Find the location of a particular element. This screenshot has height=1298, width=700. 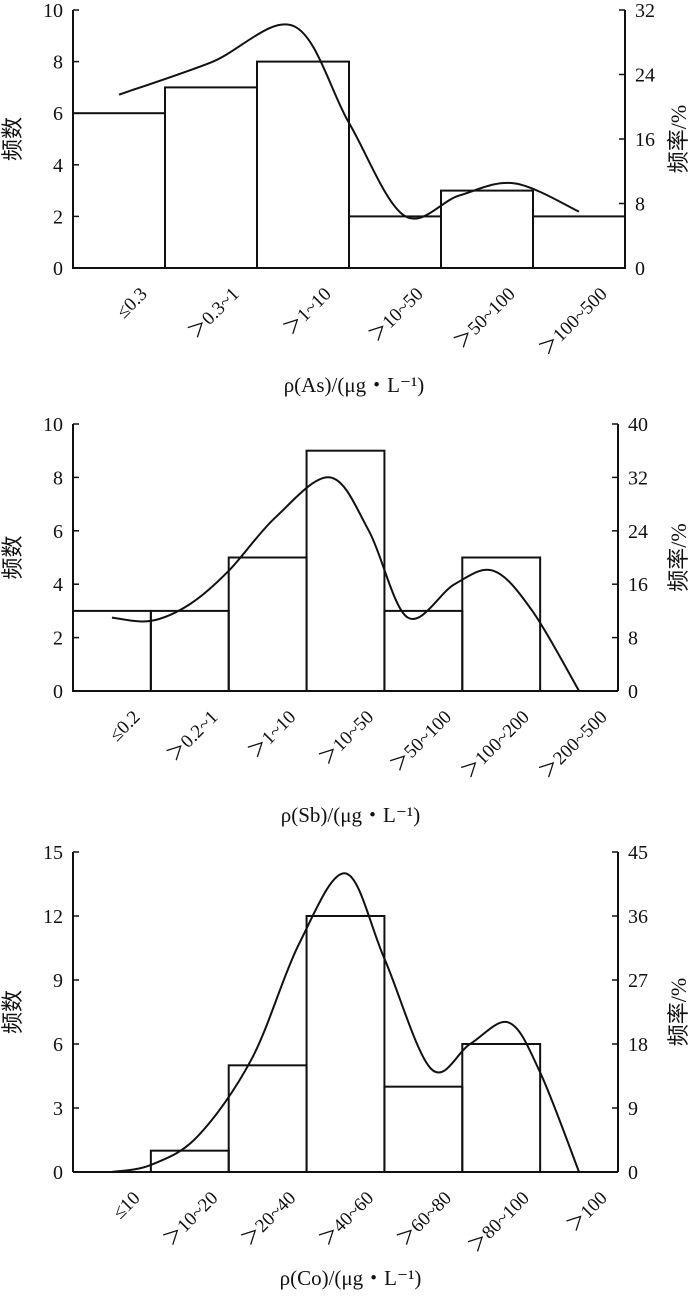

category-label-6: ＞100~500 is located at coordinates (574, 322).